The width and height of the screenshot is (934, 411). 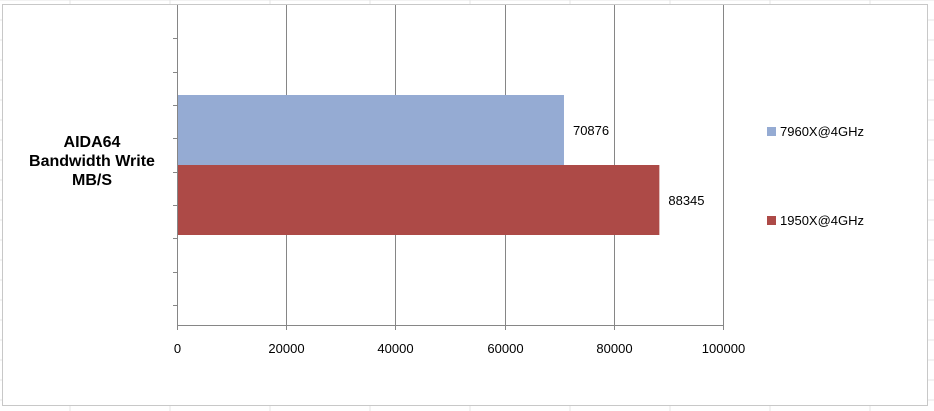 What do you see at coordinates (822, 131) in the screenshot?
I see `legend-label: 7960X@4GHz` at bounding box center [822, 131].